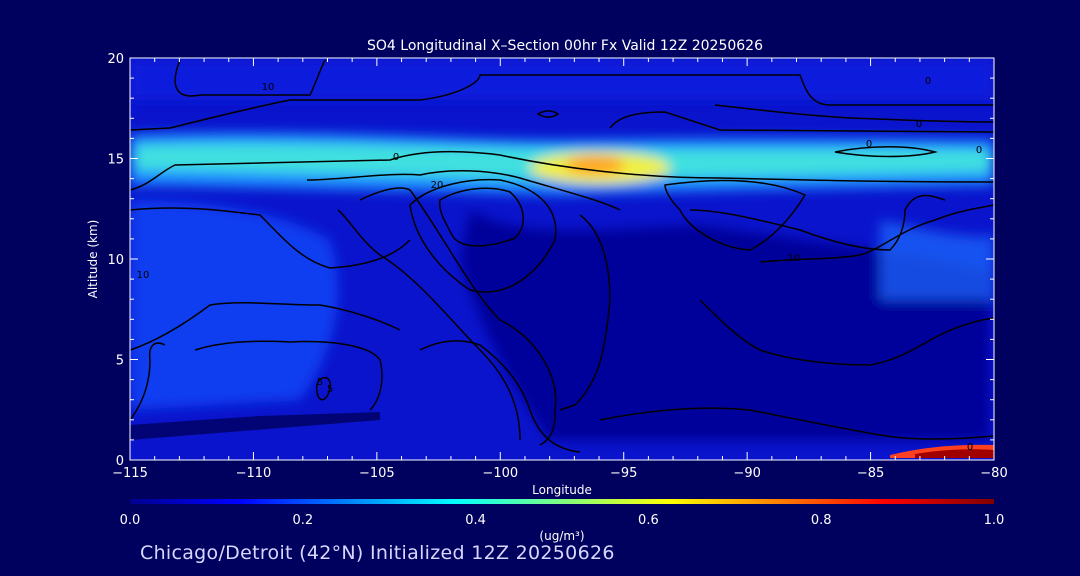  What do you see at coordinates (475, 520) in the screenshot?
I see `colorbar-tick-label: 0.4` at bounding box center [475, 520].